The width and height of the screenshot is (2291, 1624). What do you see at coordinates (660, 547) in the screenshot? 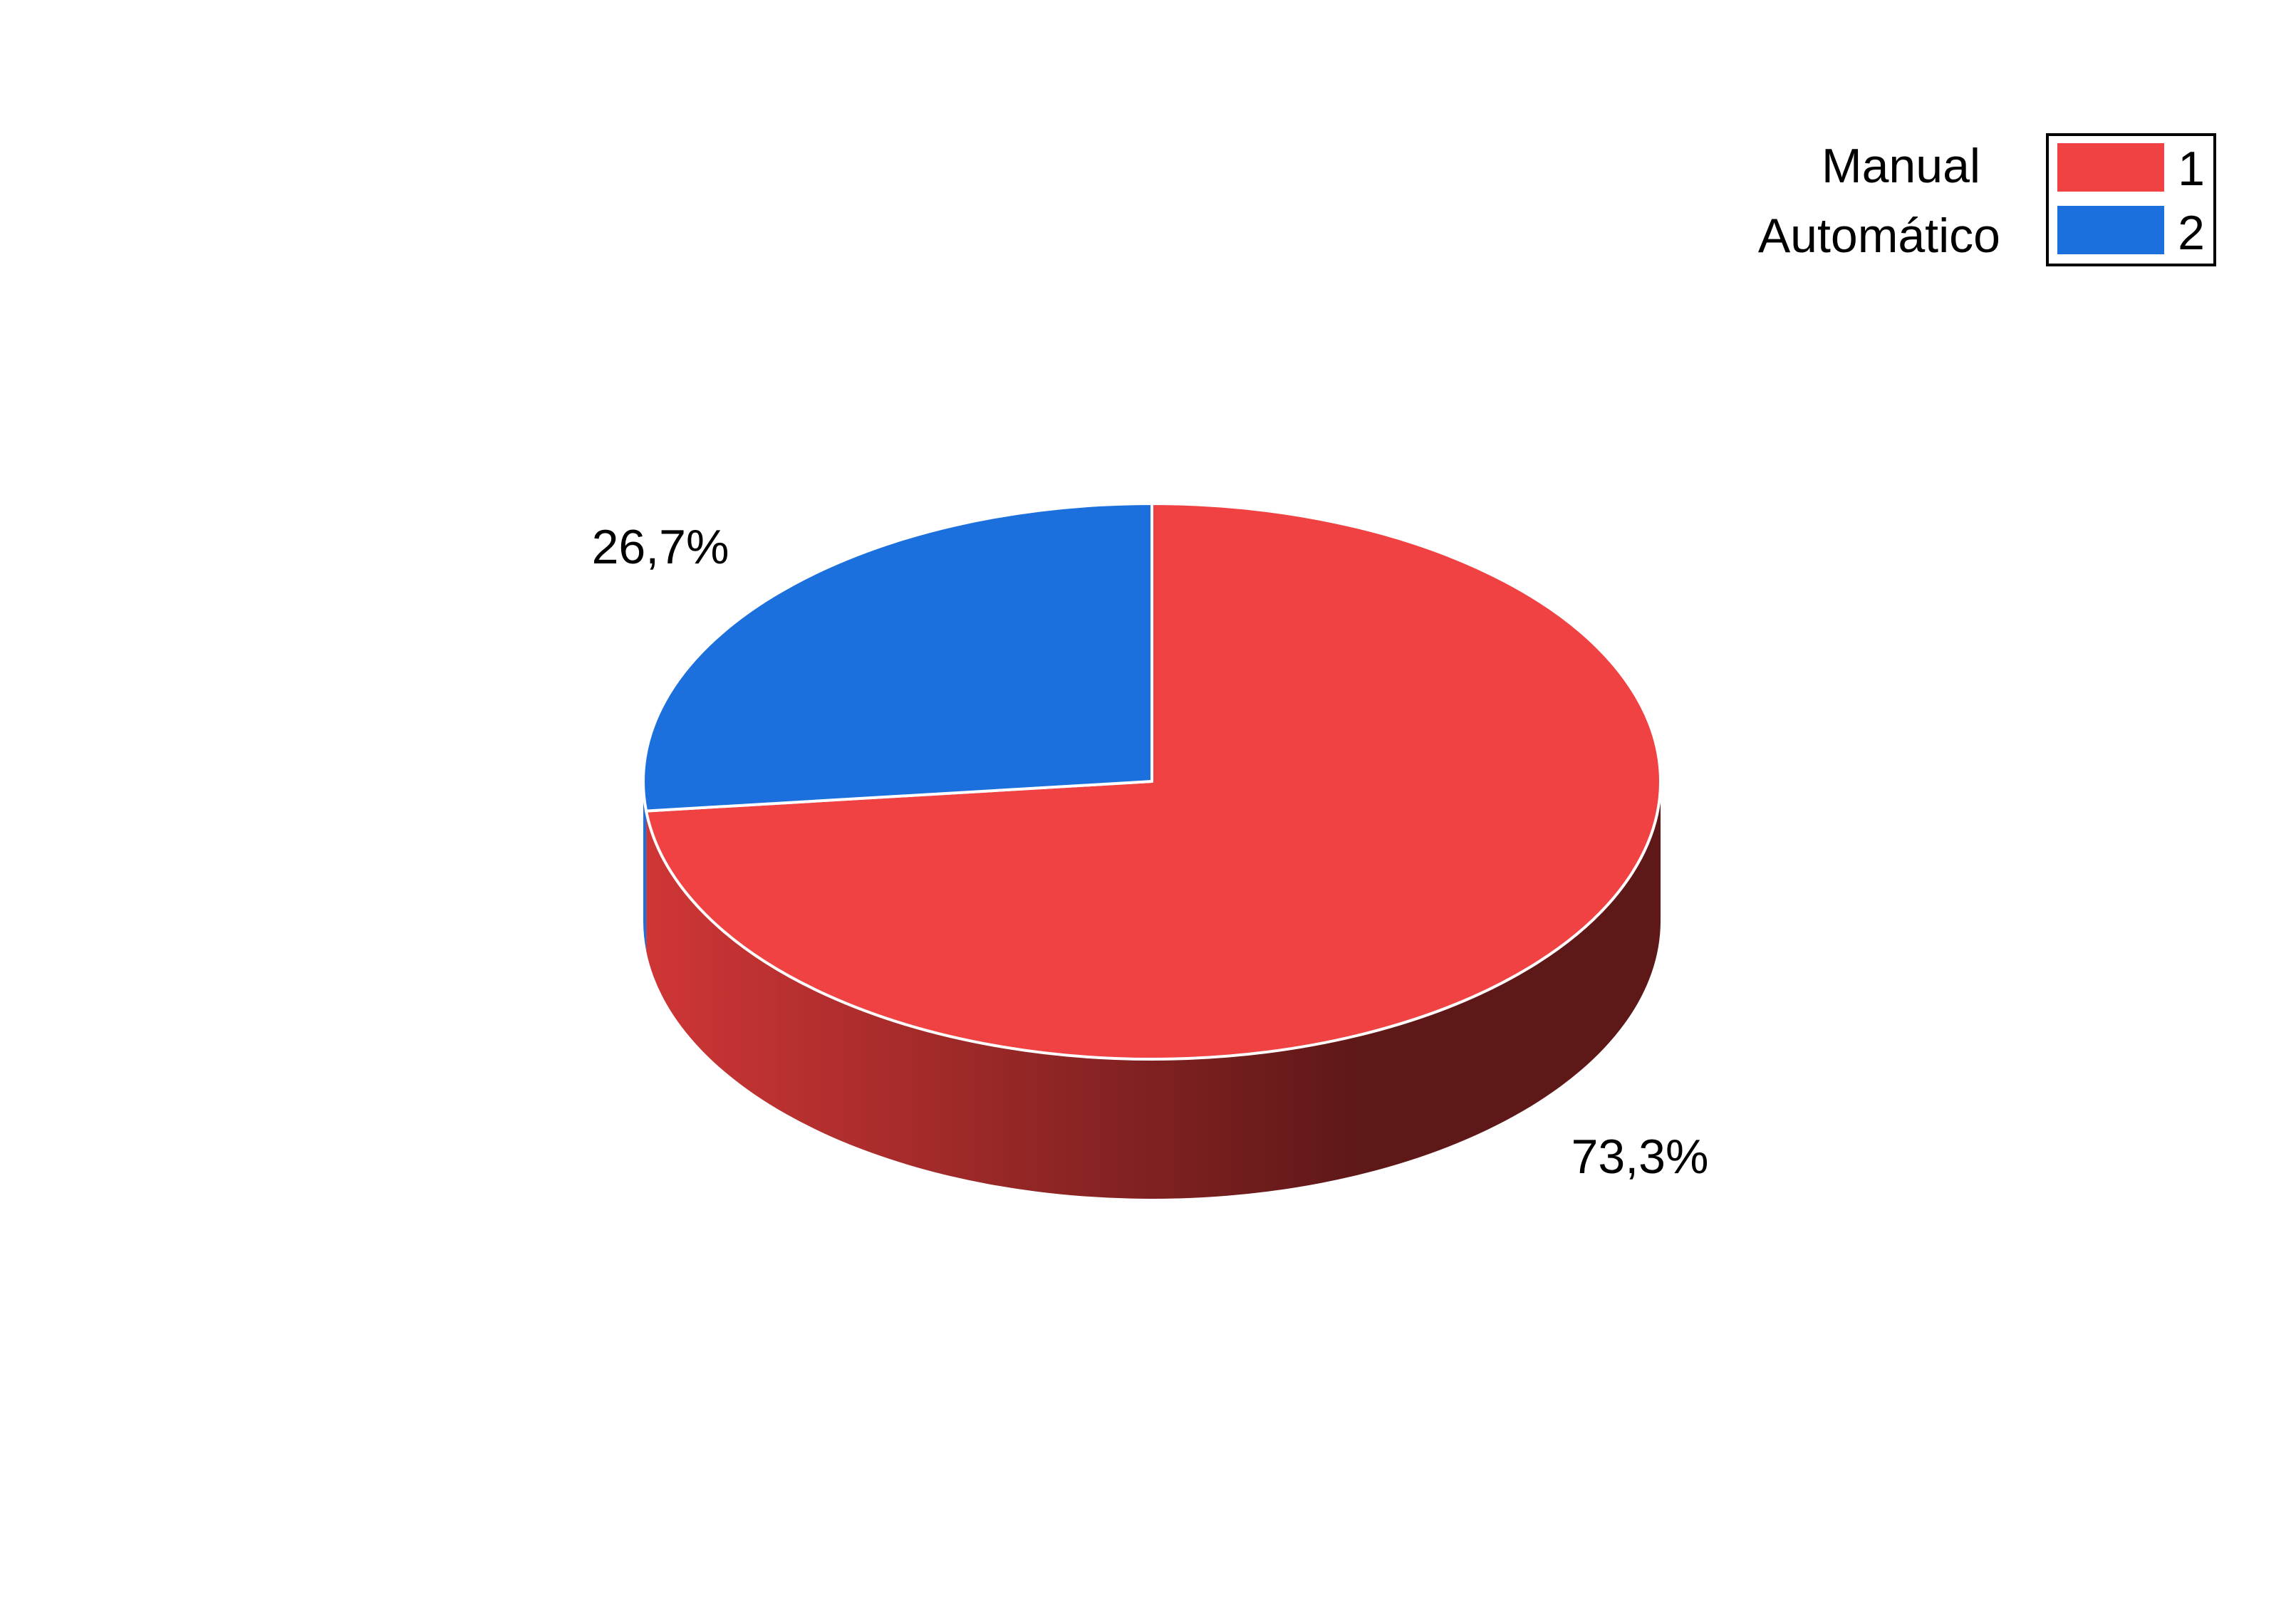
I see `slice-label-automatico: 26,7%` at bounding box center [660, 547].